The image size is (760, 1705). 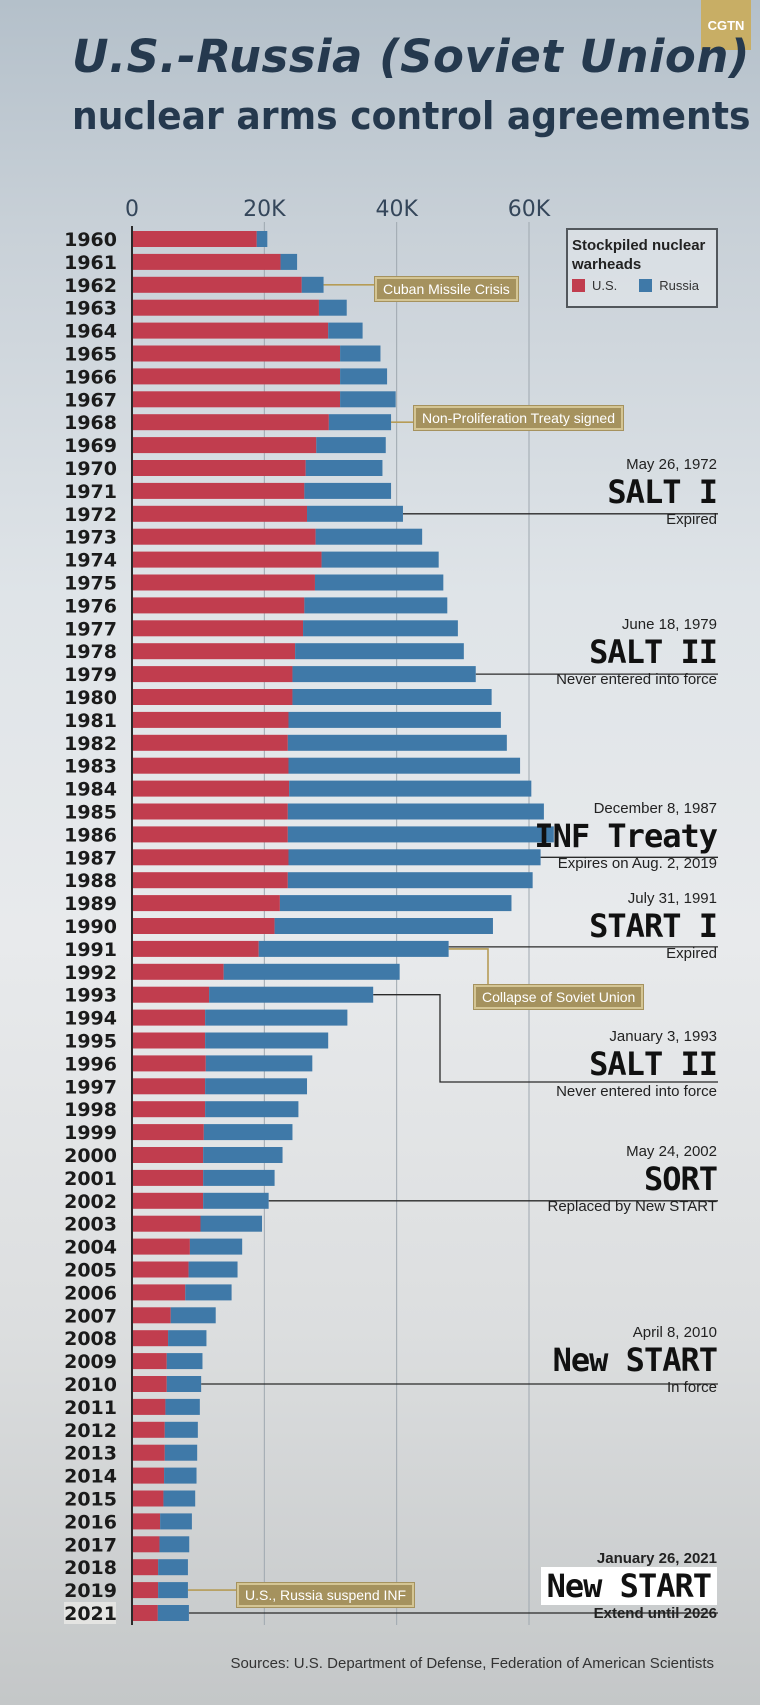 I want to click on year-label: 1993, so click(x=90, y=996).